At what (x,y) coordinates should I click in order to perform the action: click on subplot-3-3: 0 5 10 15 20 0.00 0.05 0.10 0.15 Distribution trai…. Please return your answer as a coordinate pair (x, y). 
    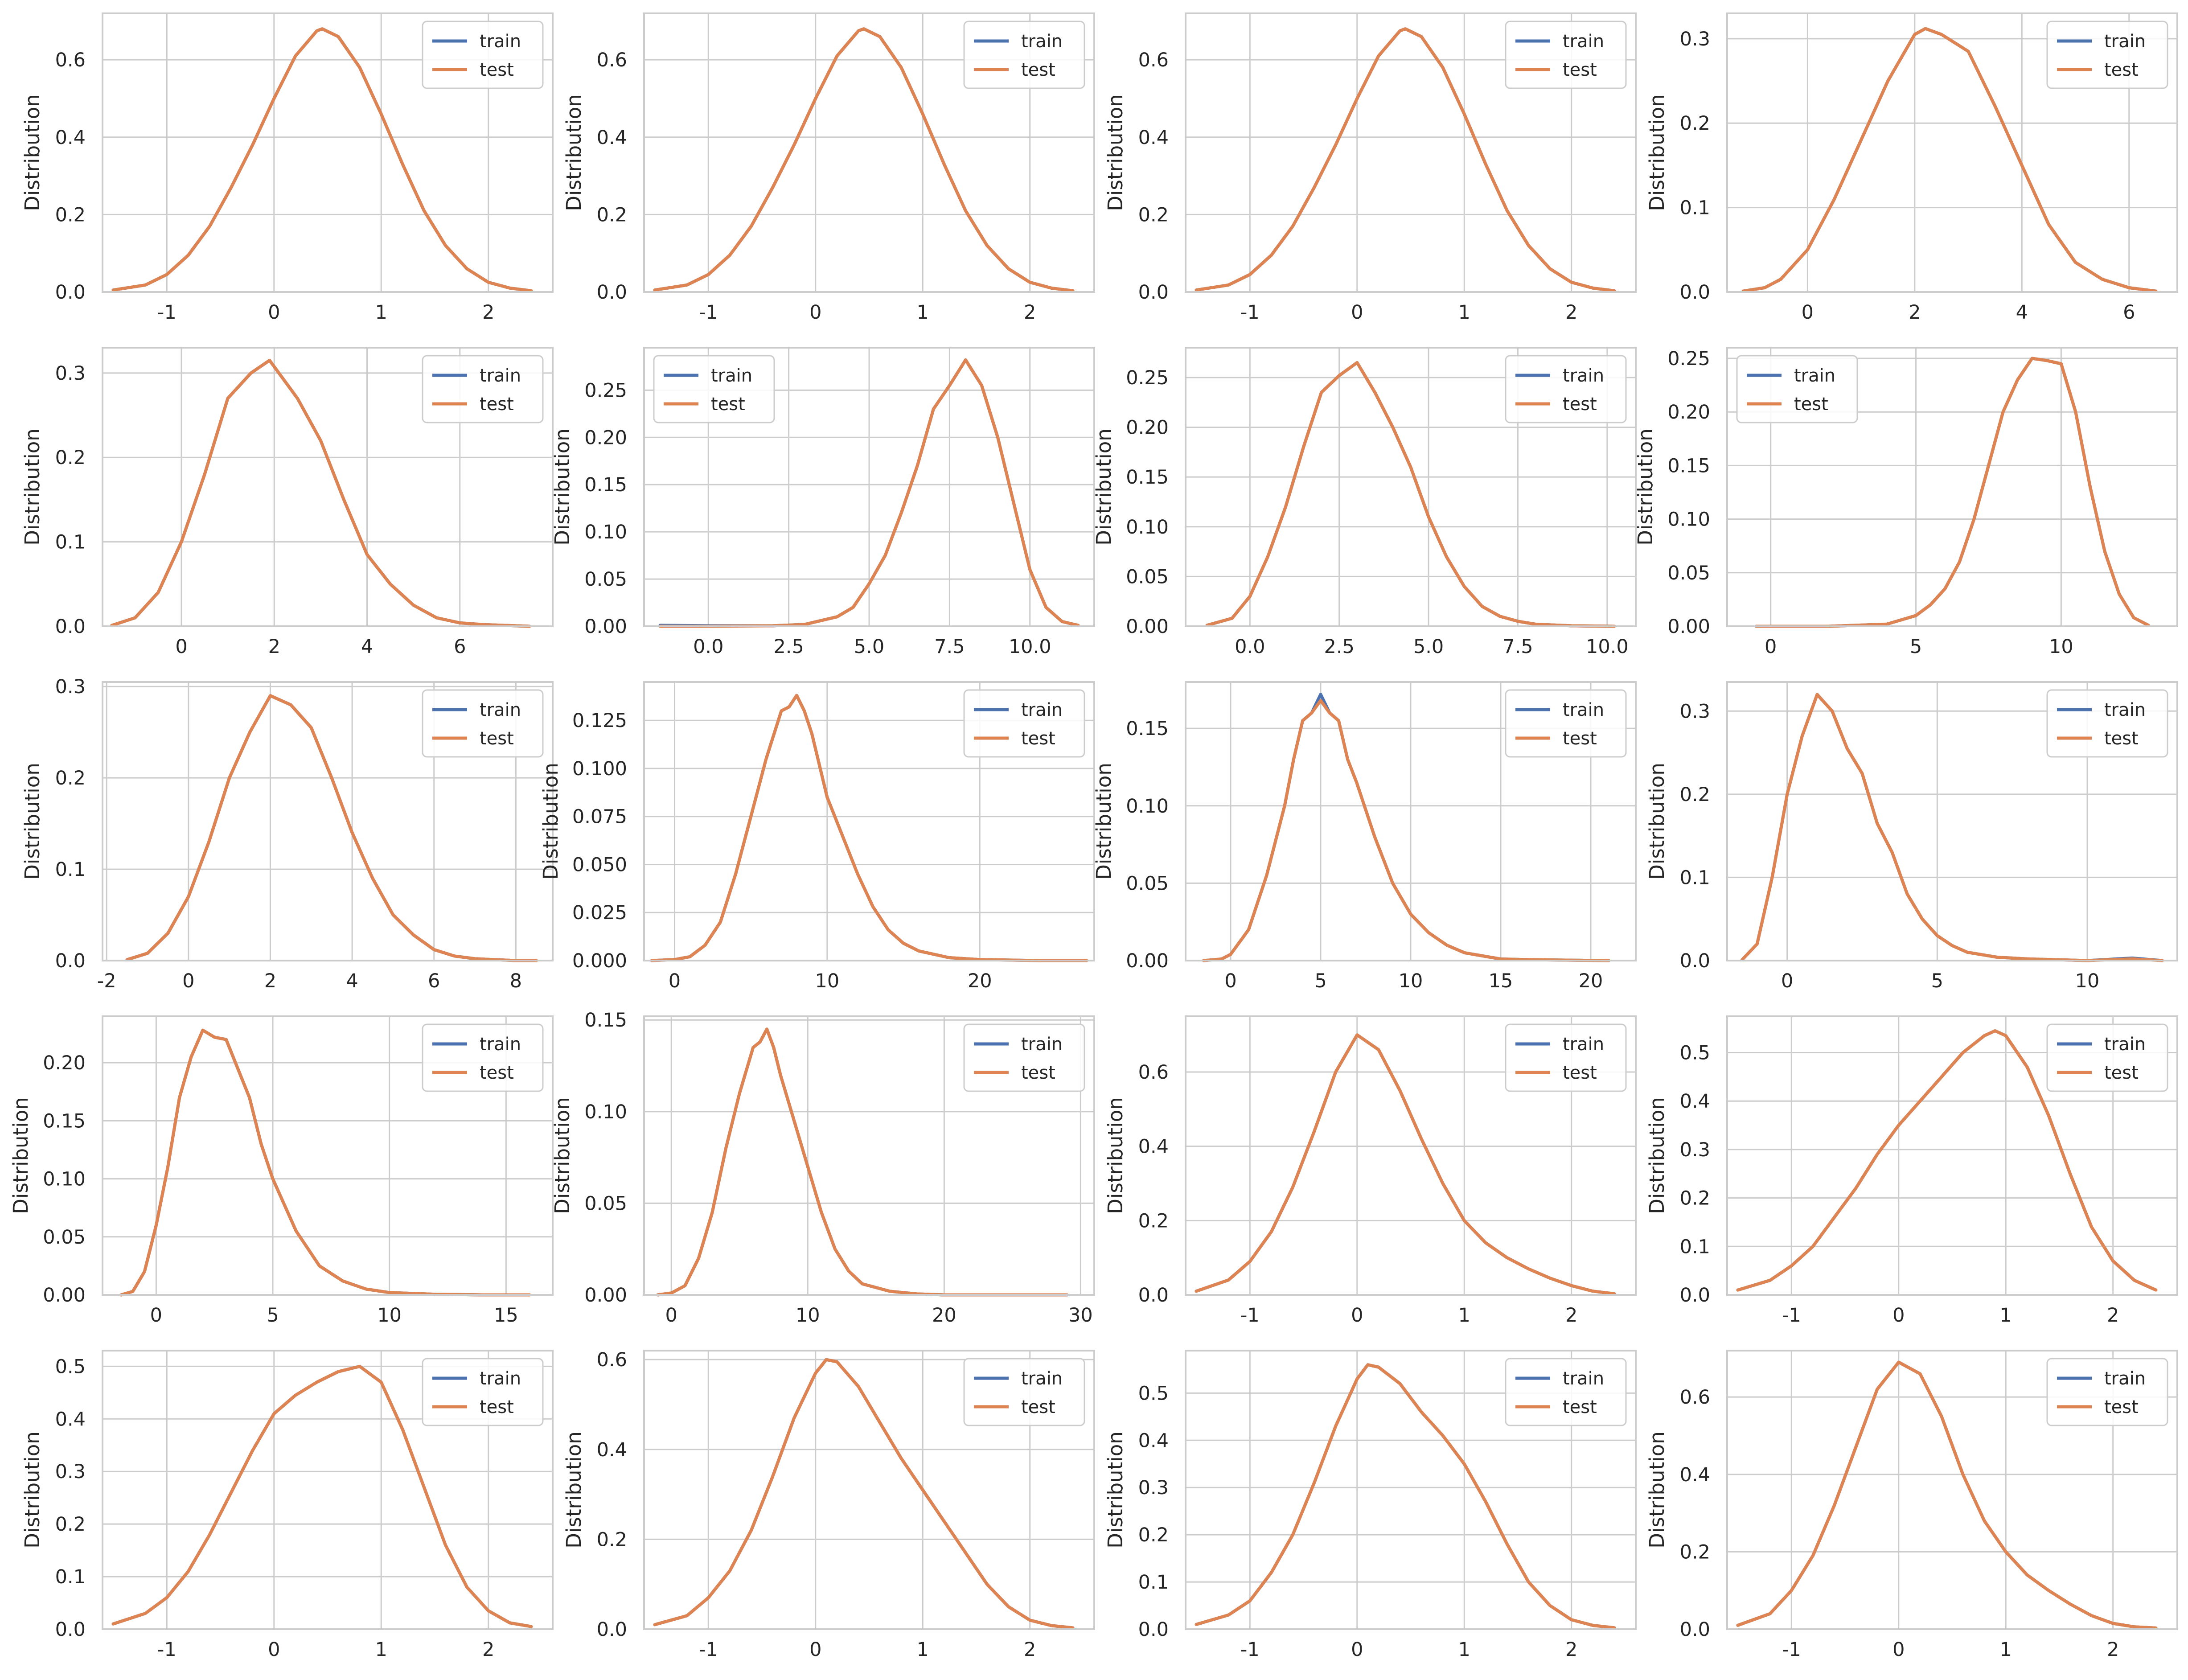
    Looking at the image, I should click on (1364, 836).